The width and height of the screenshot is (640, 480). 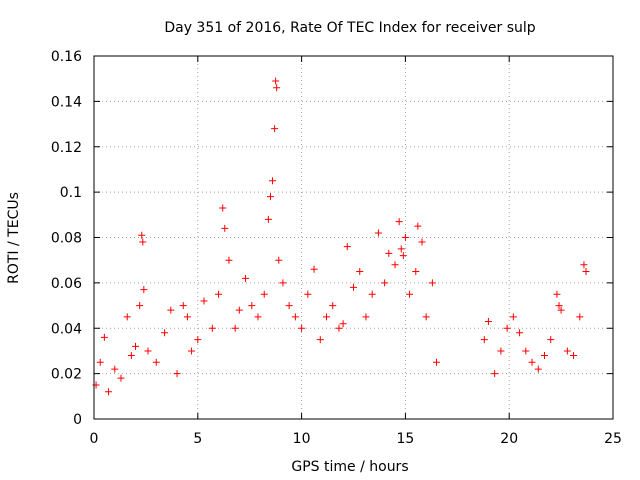 I want to click on x-tick-label: 10, so click(x=302, y=439).